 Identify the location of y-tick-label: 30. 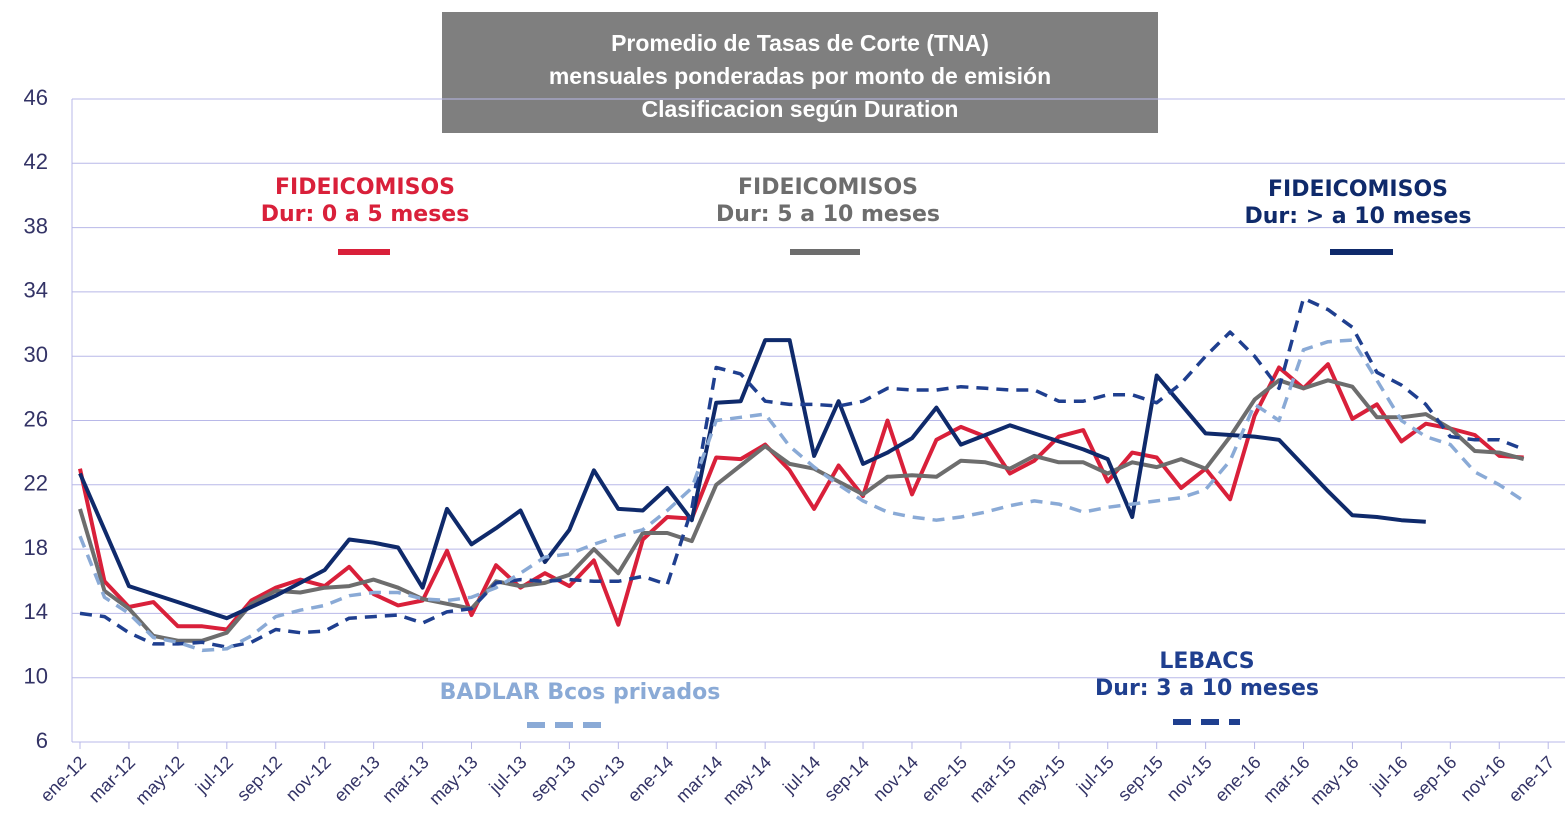
(36, 354).